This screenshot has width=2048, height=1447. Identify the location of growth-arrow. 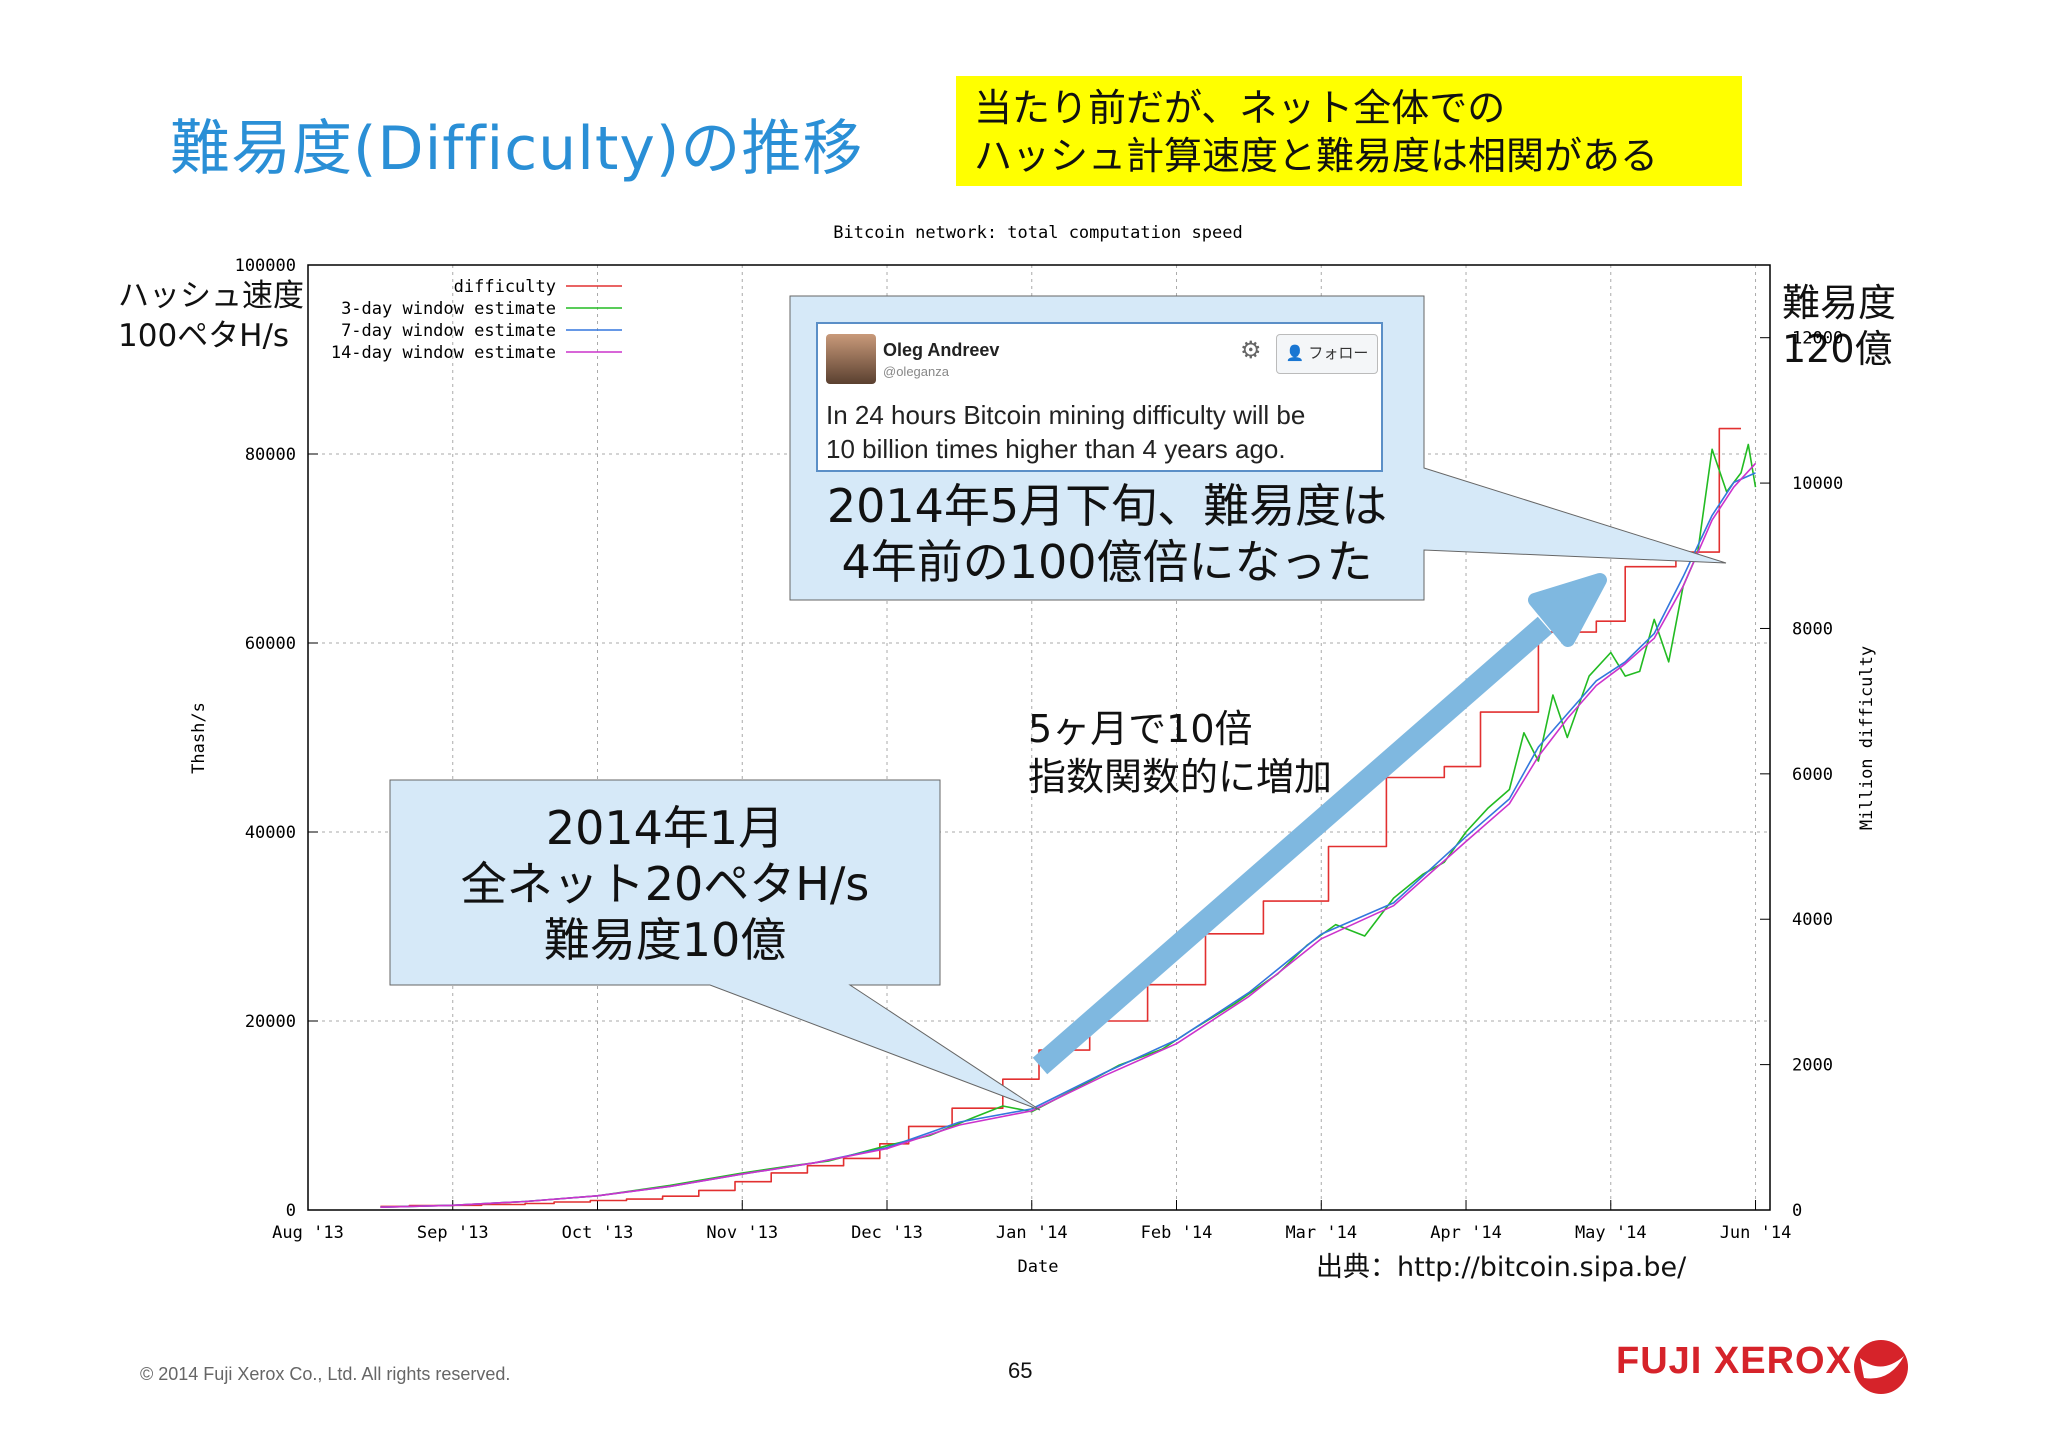
(1292, 845).